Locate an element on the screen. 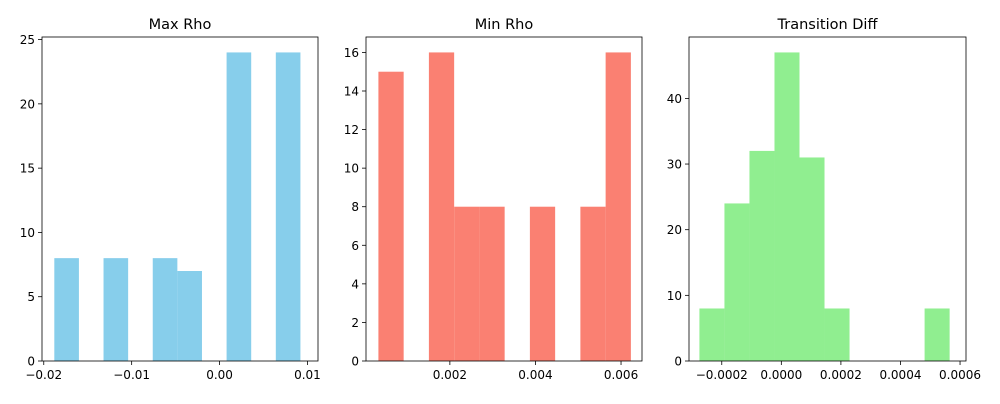  y-tick-label: 30 is located at coordinates (674, 165).